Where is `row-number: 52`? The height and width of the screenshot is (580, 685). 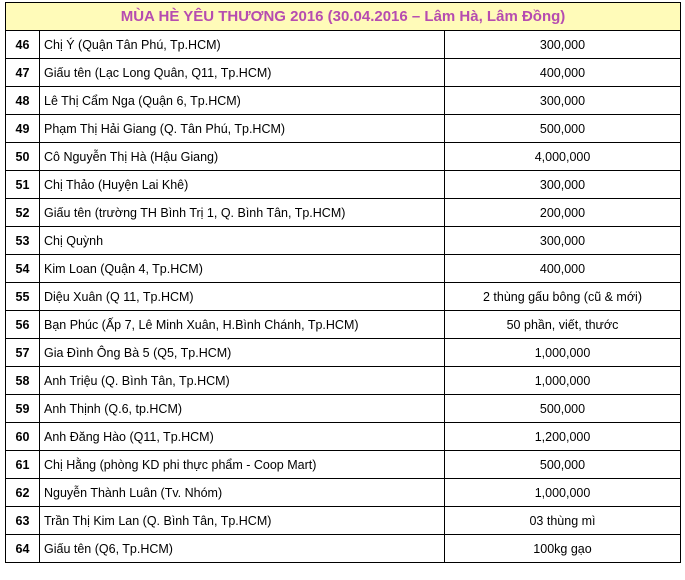 row-number: 52 is located at coordinates (22, 212).